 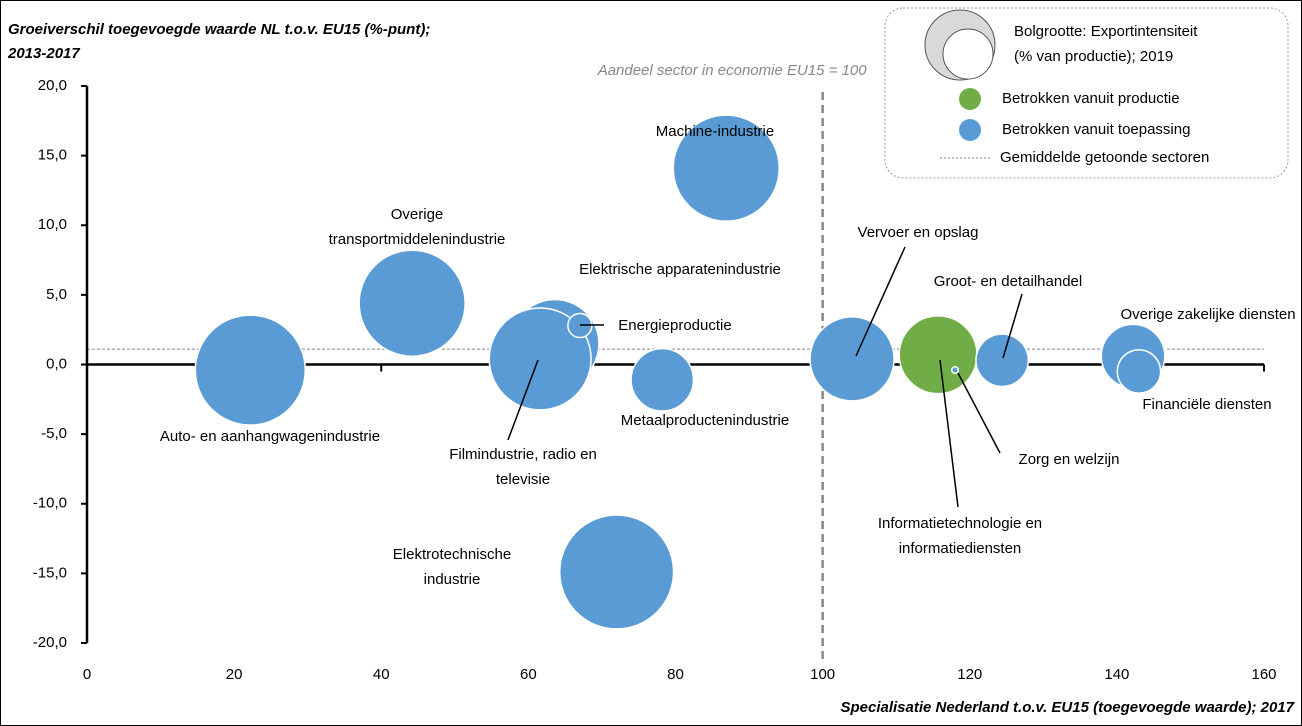 What do you see at coordinates (270, 436) in the screenshot?
I see `bubble-label: Auto- en aanhangwagenindustrie` at bounding box center [270, 436].